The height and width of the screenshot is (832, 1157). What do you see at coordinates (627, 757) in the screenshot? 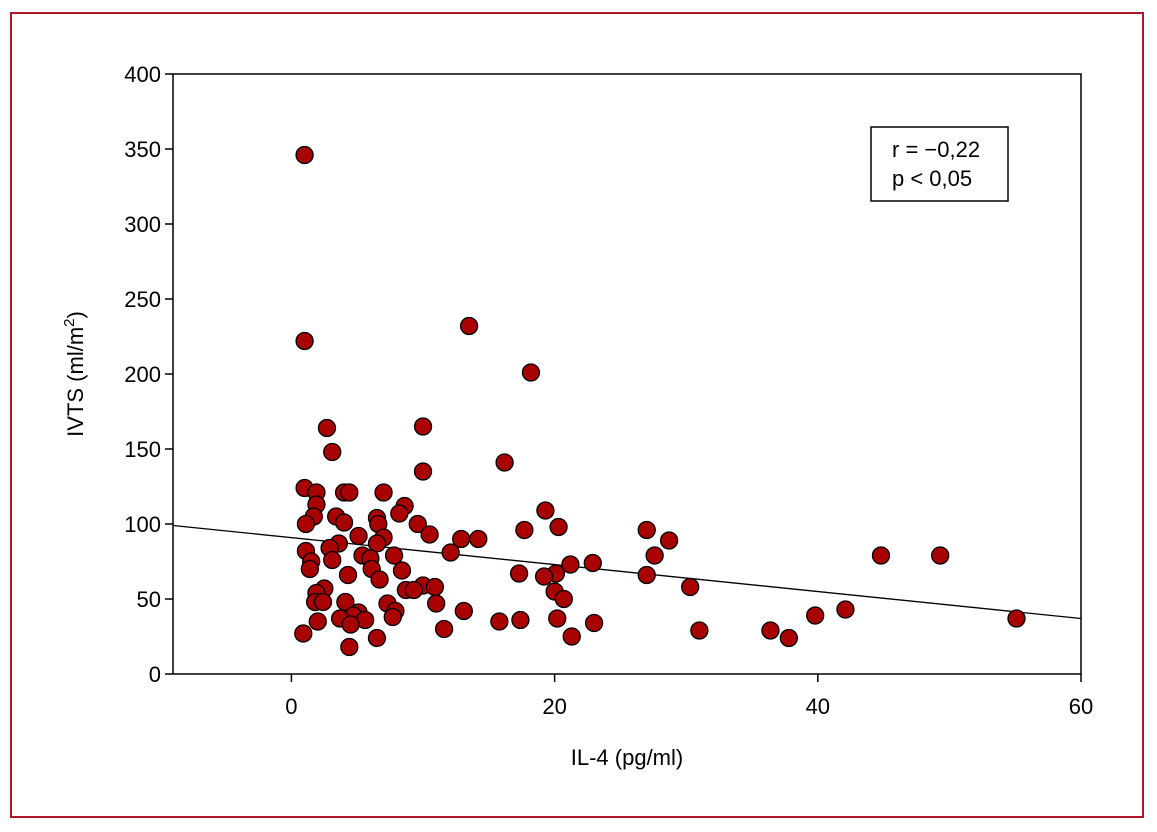
I see `x-axis-title: IL-4 (pg/ml)` at bounding box center [627, 757].